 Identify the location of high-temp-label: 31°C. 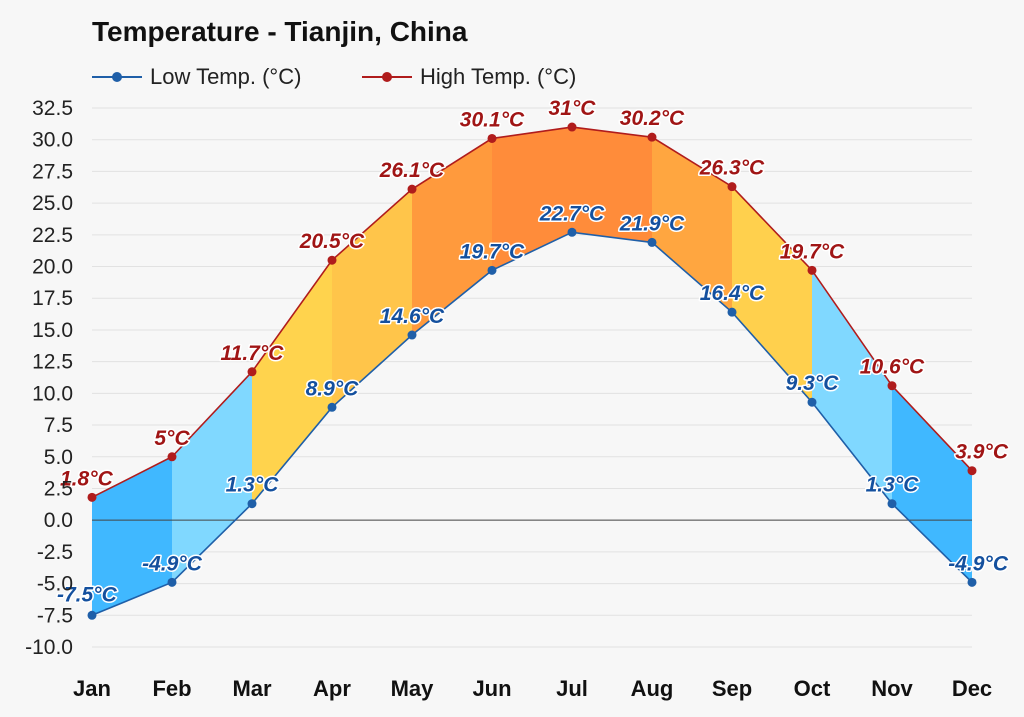
(573, 108).